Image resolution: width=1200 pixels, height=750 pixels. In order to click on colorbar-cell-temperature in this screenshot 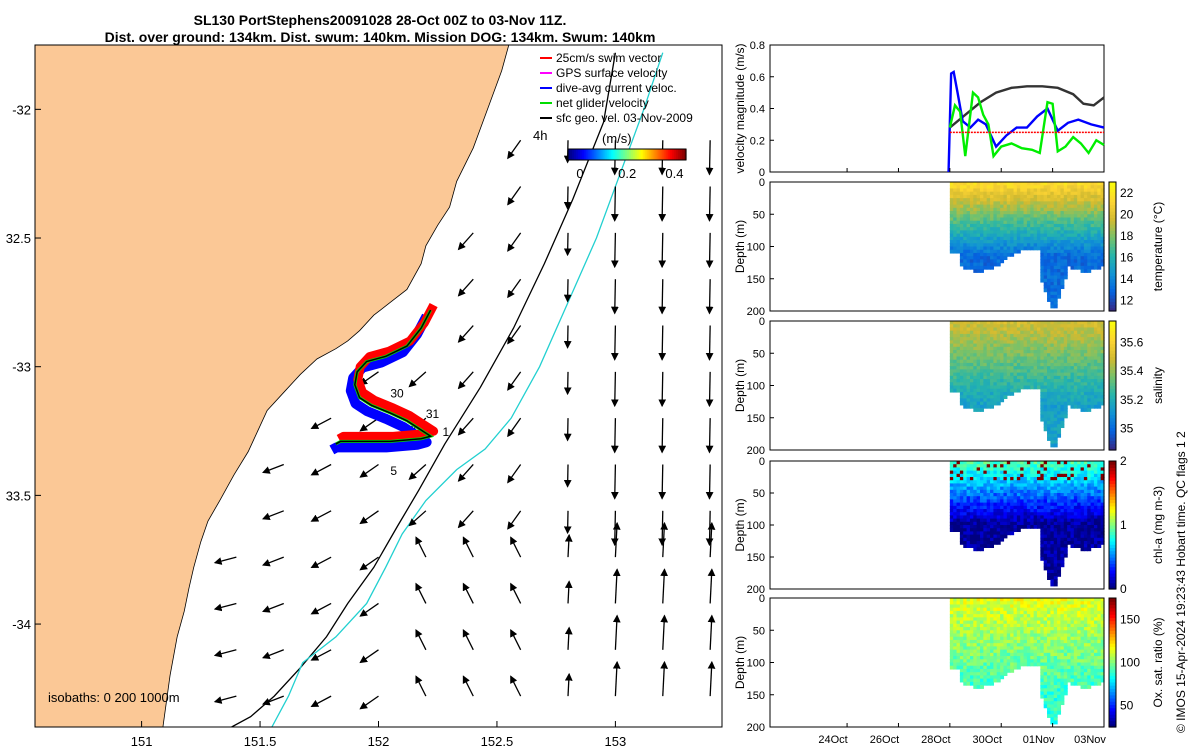, I will do `click(1112, 293)`.